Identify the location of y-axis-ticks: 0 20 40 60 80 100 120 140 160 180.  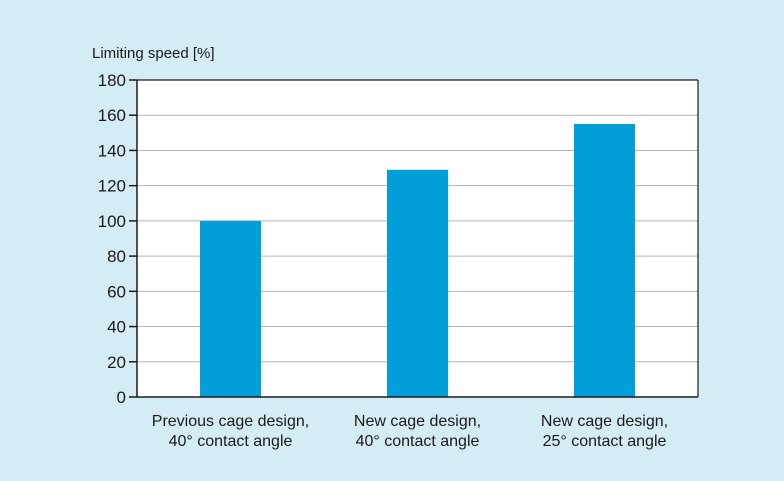
(117, 239).